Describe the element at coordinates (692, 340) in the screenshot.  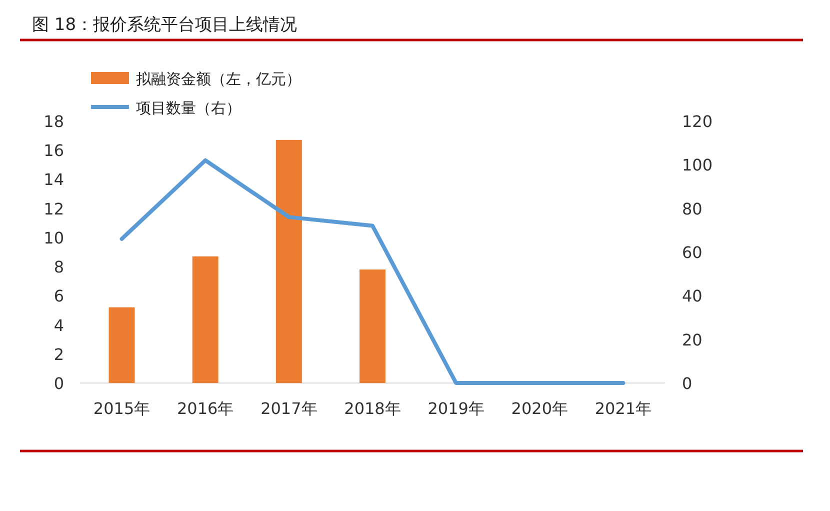
I see `y2-tick-label: 20` at that location.